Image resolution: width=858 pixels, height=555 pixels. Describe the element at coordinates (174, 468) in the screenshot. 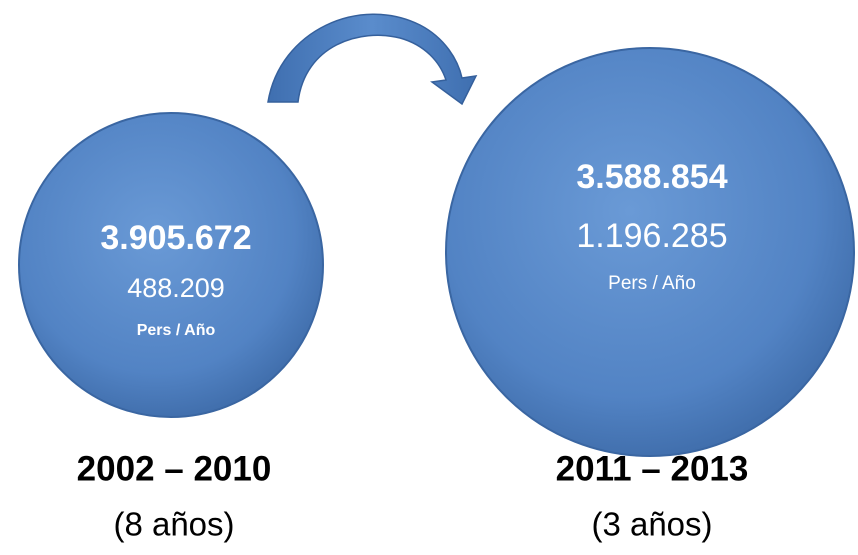

I see `range: 2002 – 2010` at that location.